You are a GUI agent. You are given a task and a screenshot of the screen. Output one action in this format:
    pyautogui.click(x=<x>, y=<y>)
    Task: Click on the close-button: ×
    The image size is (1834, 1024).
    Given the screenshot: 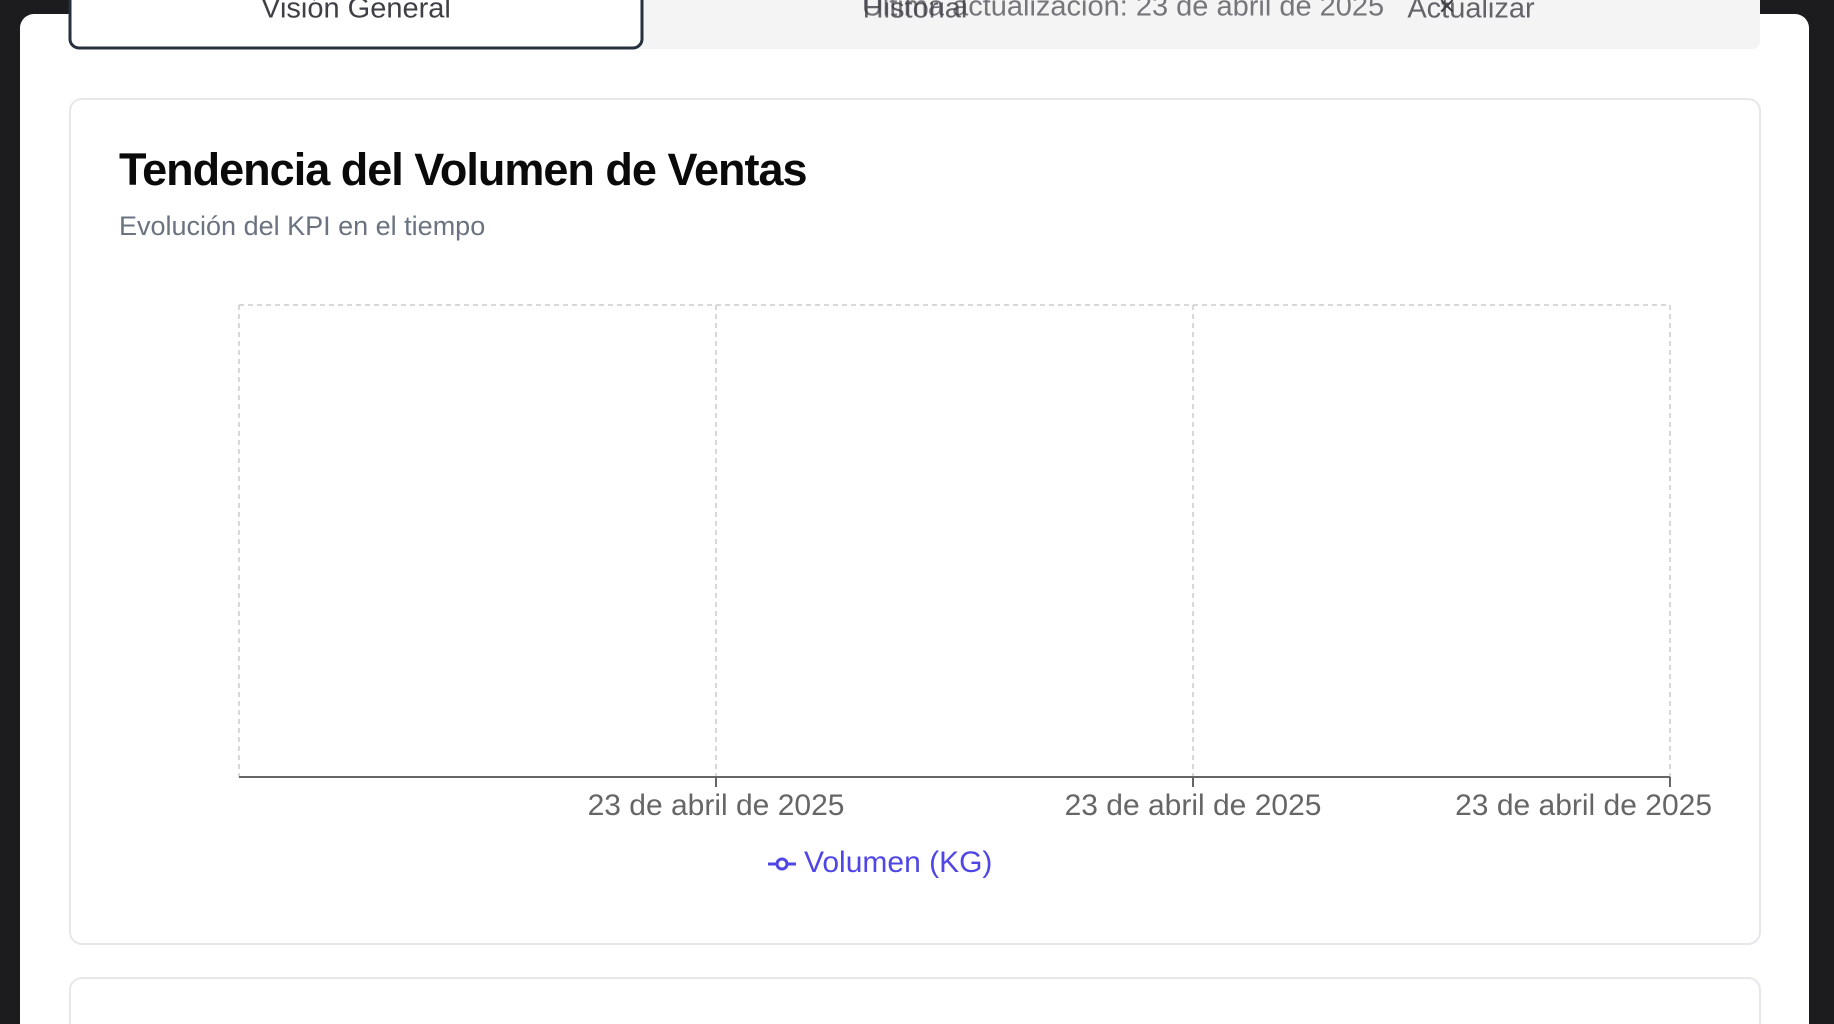 What is the action you would take?
    pyautogui.click(x=1447, y=11)
    